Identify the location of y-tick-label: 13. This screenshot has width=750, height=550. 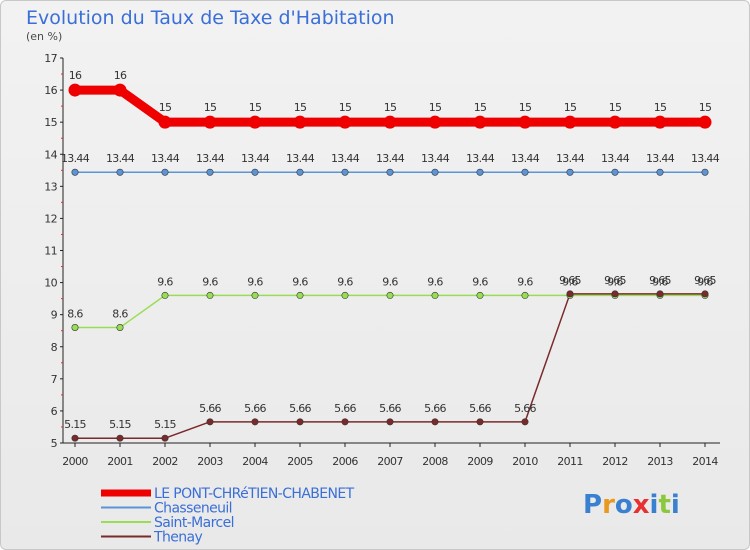
(50, 186).